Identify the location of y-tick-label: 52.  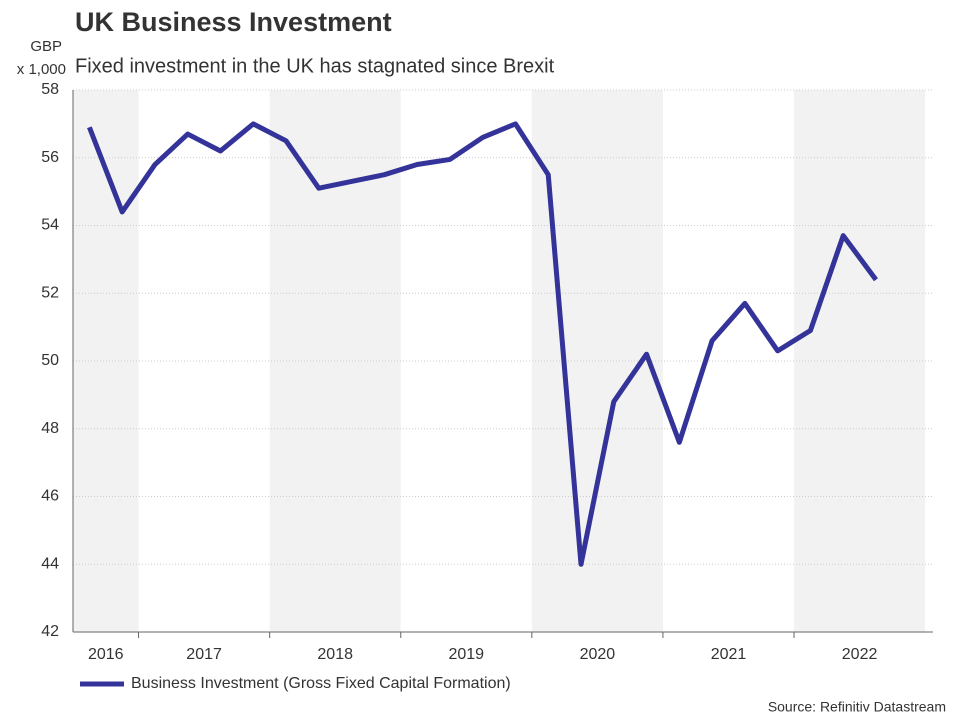
(50, 292).